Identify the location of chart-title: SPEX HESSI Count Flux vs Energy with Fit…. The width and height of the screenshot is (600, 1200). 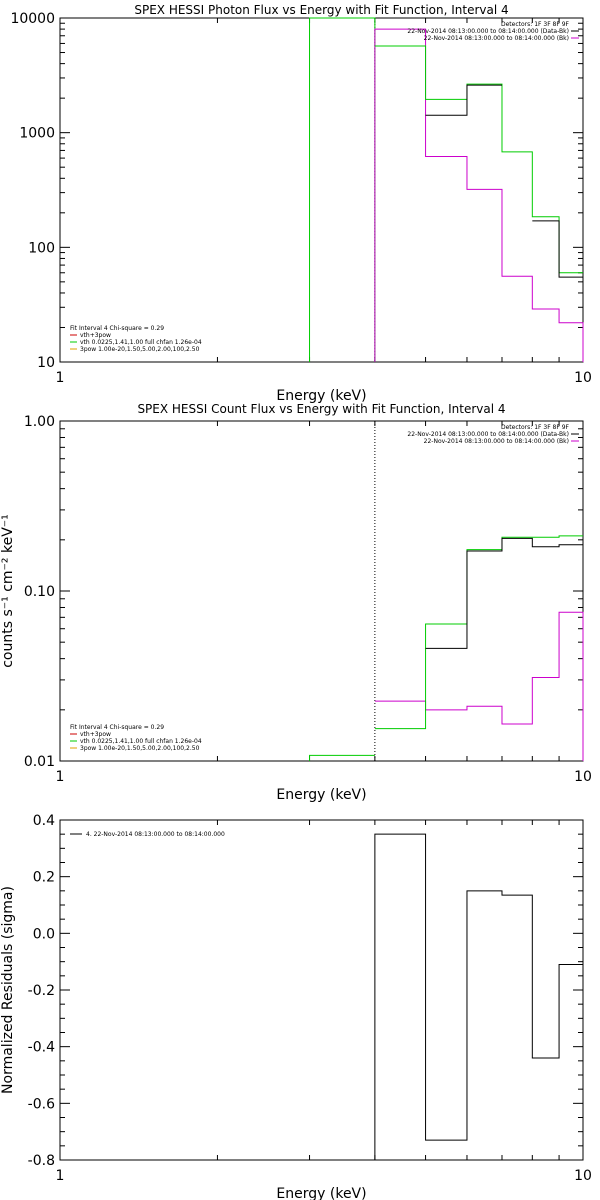
(321, 409).